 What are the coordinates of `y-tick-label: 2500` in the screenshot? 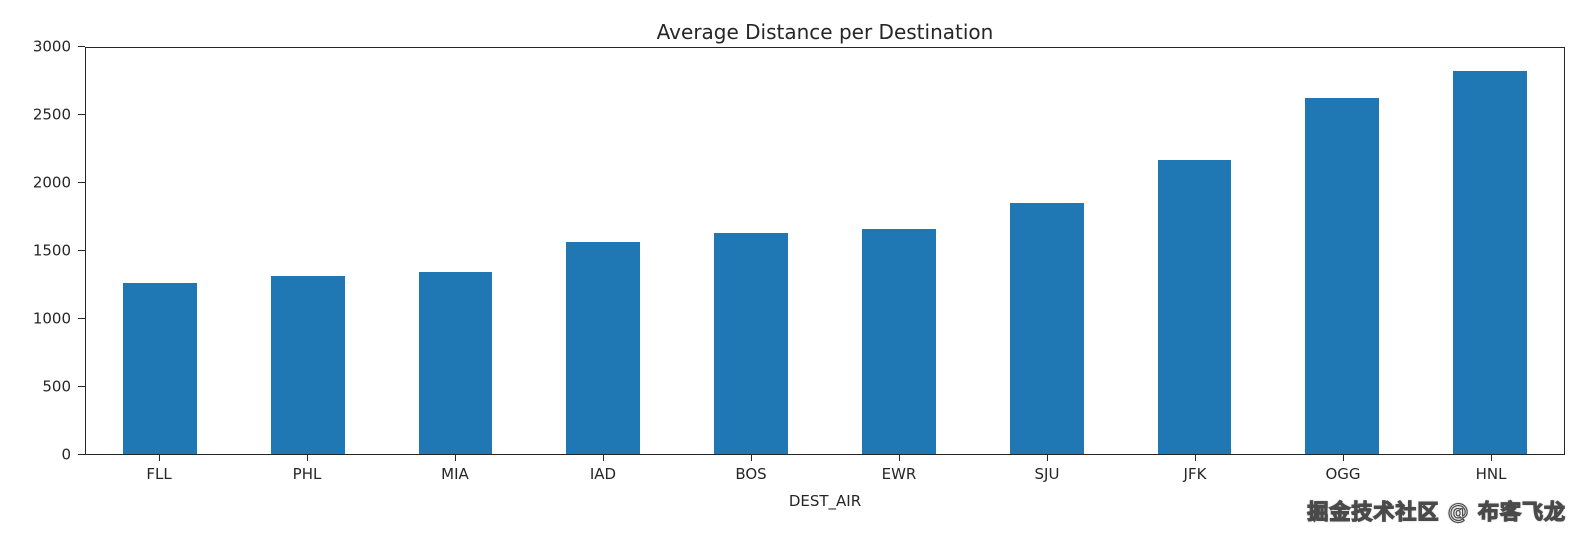 It's located at (51, 114).